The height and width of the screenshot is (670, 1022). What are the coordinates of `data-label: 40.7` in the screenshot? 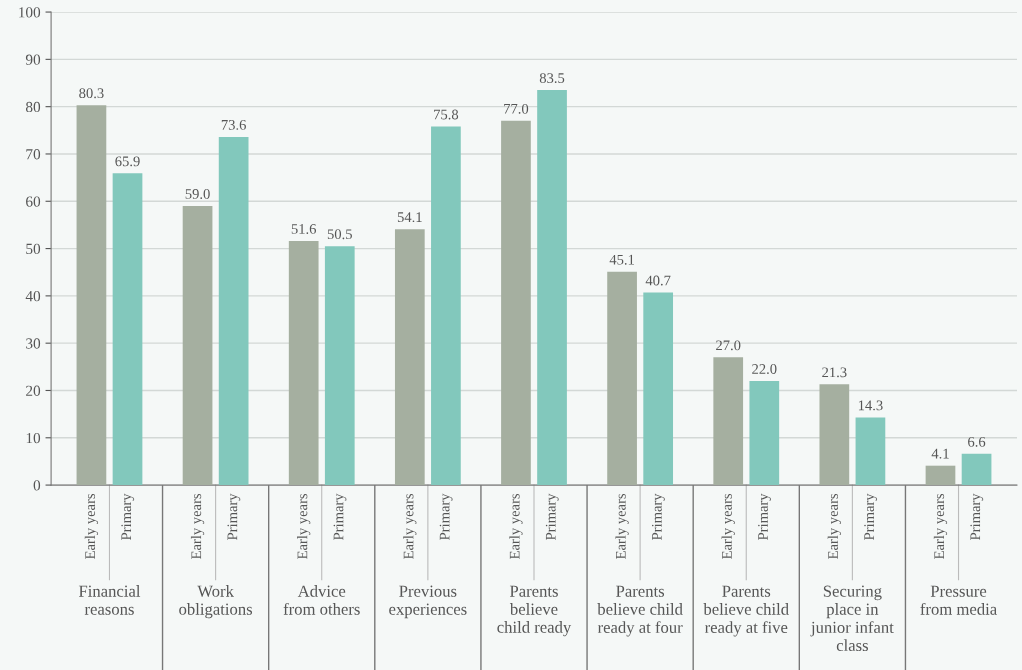 It's located at (658, 280).